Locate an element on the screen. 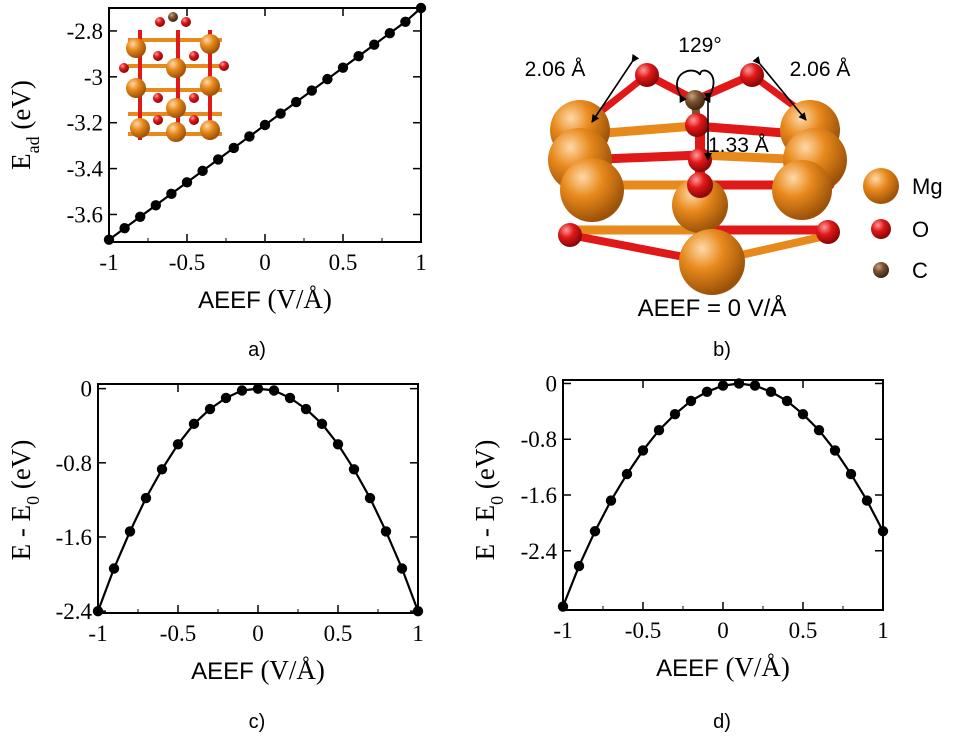 The height and width of the screenshot is (740, 980). y-axis-label-main: E is located at coordinates (21, 161).